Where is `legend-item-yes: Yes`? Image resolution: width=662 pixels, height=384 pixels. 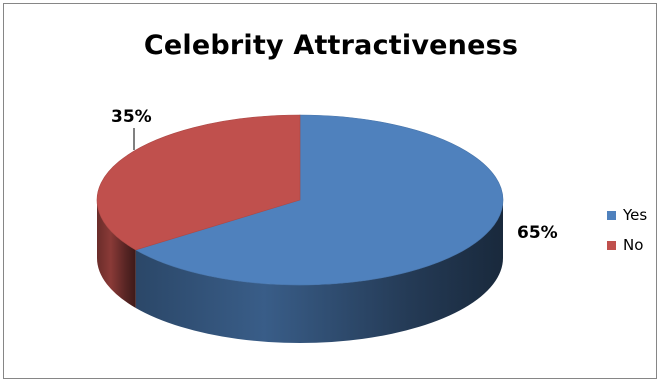
legend-item-yes: Yes is located at coordinates (627, 215).